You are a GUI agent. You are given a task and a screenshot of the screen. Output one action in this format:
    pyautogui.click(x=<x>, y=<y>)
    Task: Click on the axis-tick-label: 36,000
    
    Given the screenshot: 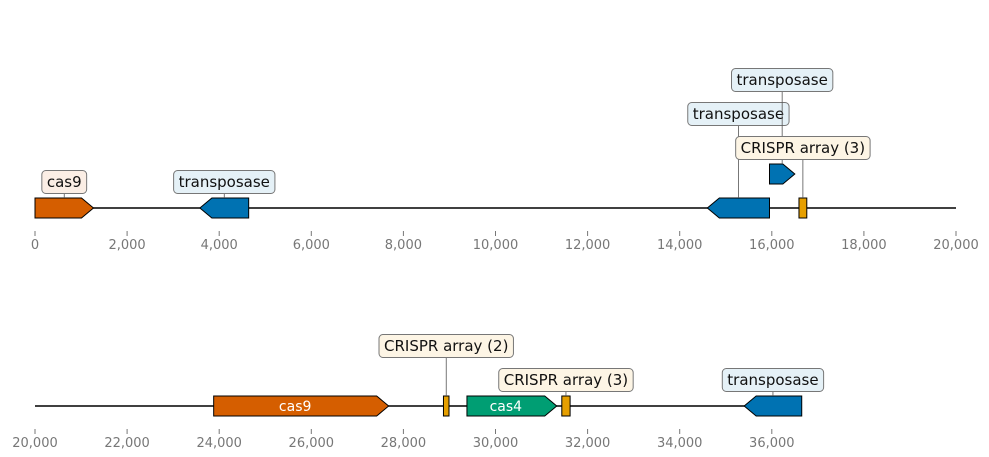 What is the action you would take?
    pyautogui.click(x=772, y=443)
    